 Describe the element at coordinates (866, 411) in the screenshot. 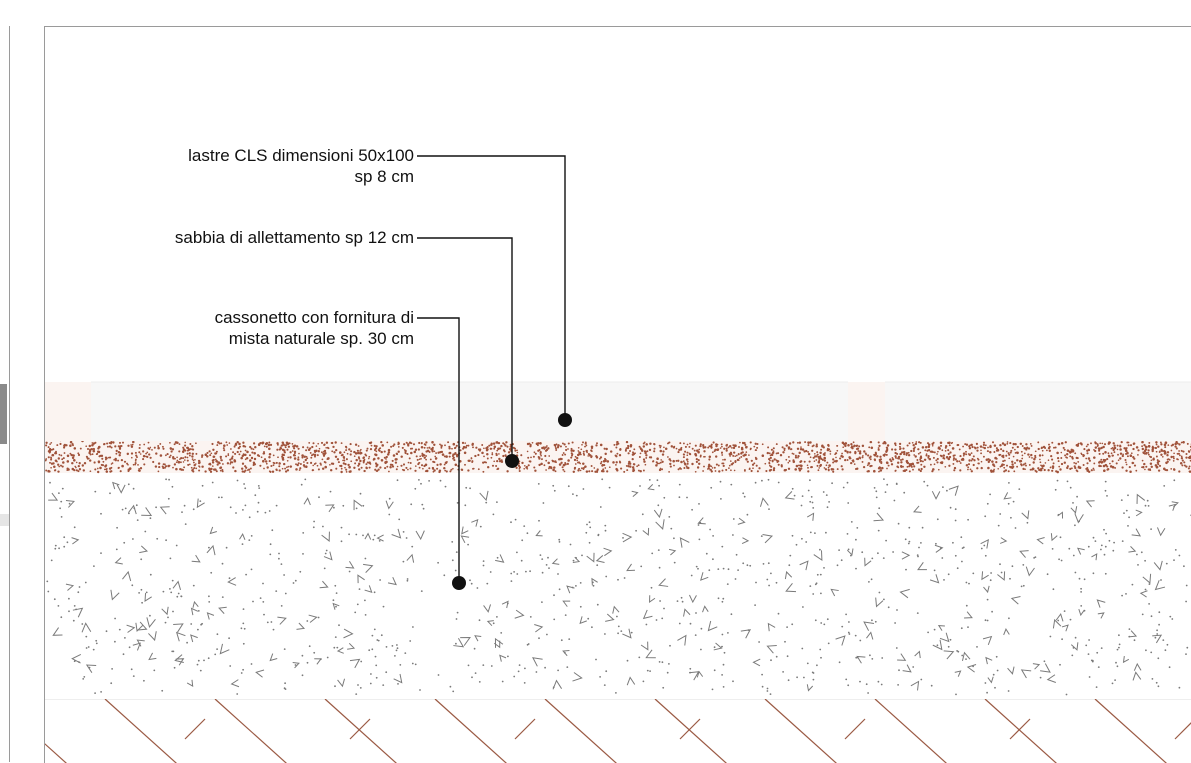

I see `slab-joint` at that location.